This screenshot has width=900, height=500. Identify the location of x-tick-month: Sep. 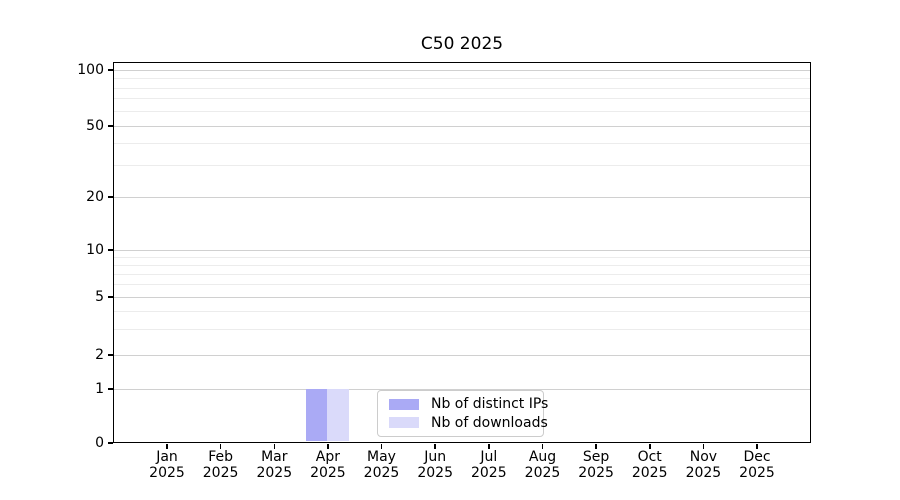
(596, 457).